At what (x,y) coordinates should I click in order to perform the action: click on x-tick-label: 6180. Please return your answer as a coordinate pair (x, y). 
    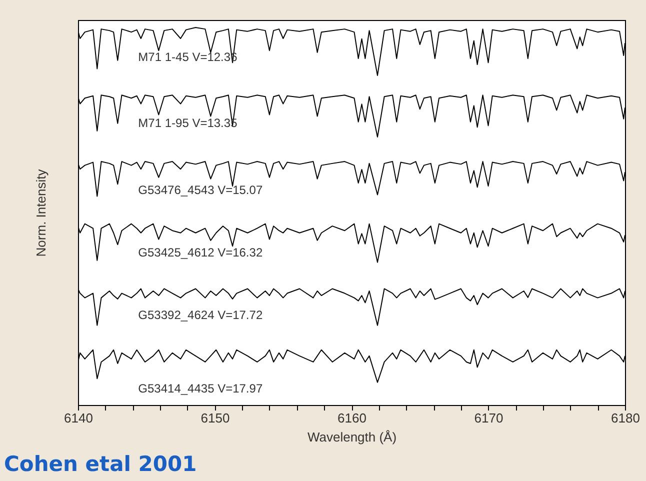
    Looking at the image, I should click on (625, 418).